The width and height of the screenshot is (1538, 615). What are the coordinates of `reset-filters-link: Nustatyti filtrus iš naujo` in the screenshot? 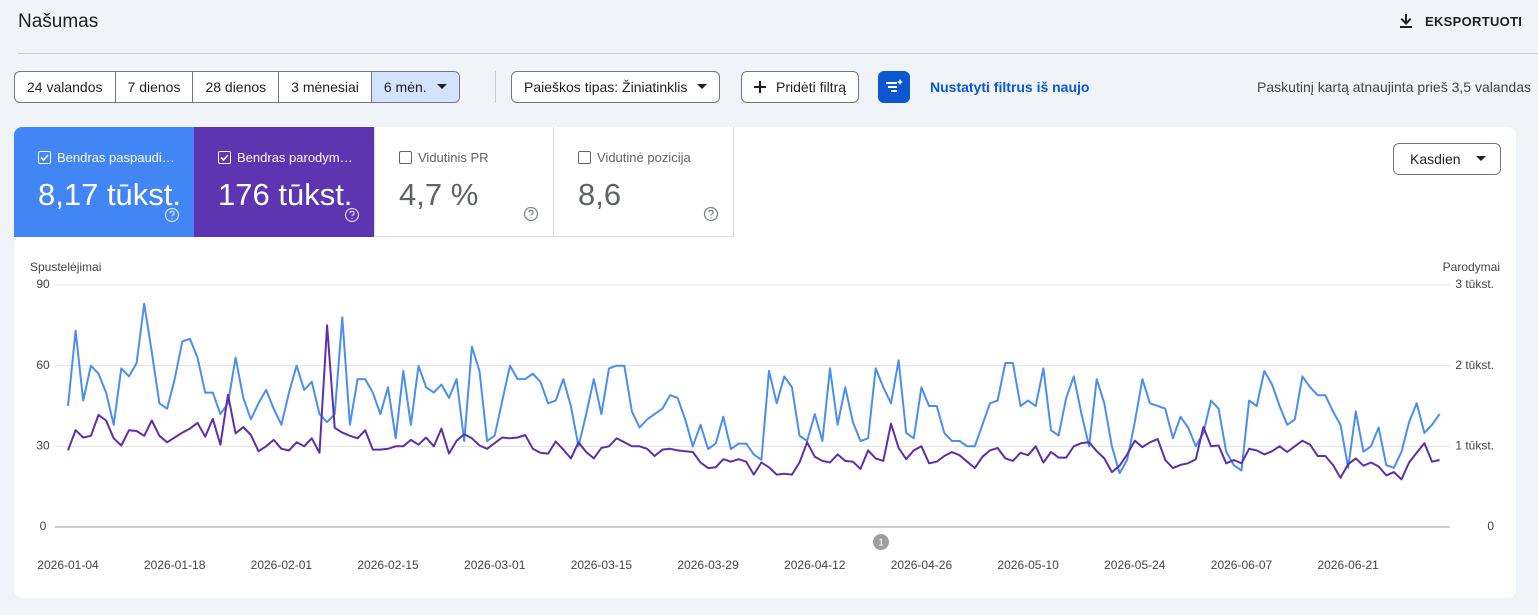 It's located at (1010, 87).